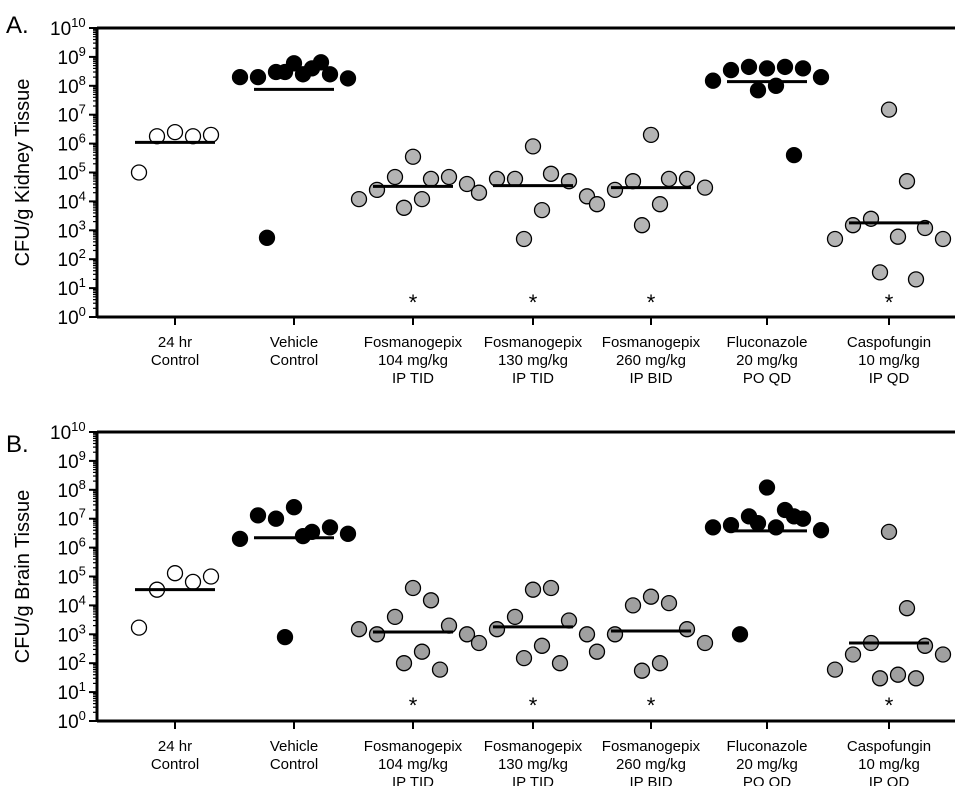  What do you see at coordinates (23, 173) in the screenshot?
I see `y-axis-label: CFU/g Kidney Tissue` at bounding box center [23, 173].